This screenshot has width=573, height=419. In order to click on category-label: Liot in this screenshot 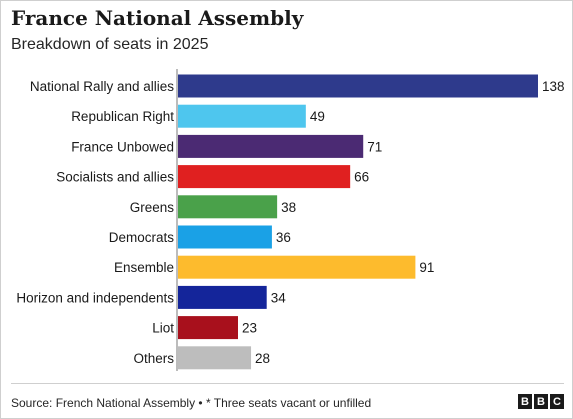, I will do `click(163, 328)`.